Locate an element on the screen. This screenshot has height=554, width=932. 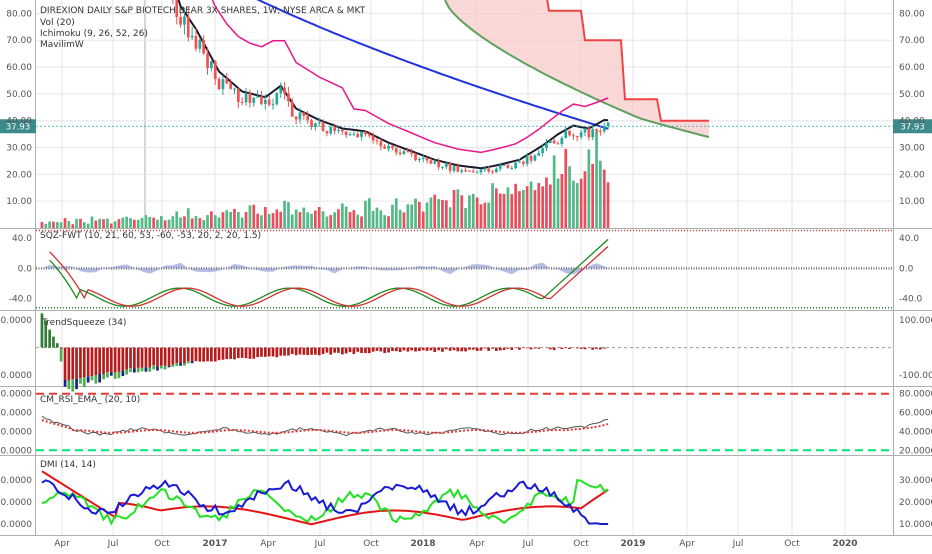
x-tick-label: Oct is located at coordinates (162, 544).